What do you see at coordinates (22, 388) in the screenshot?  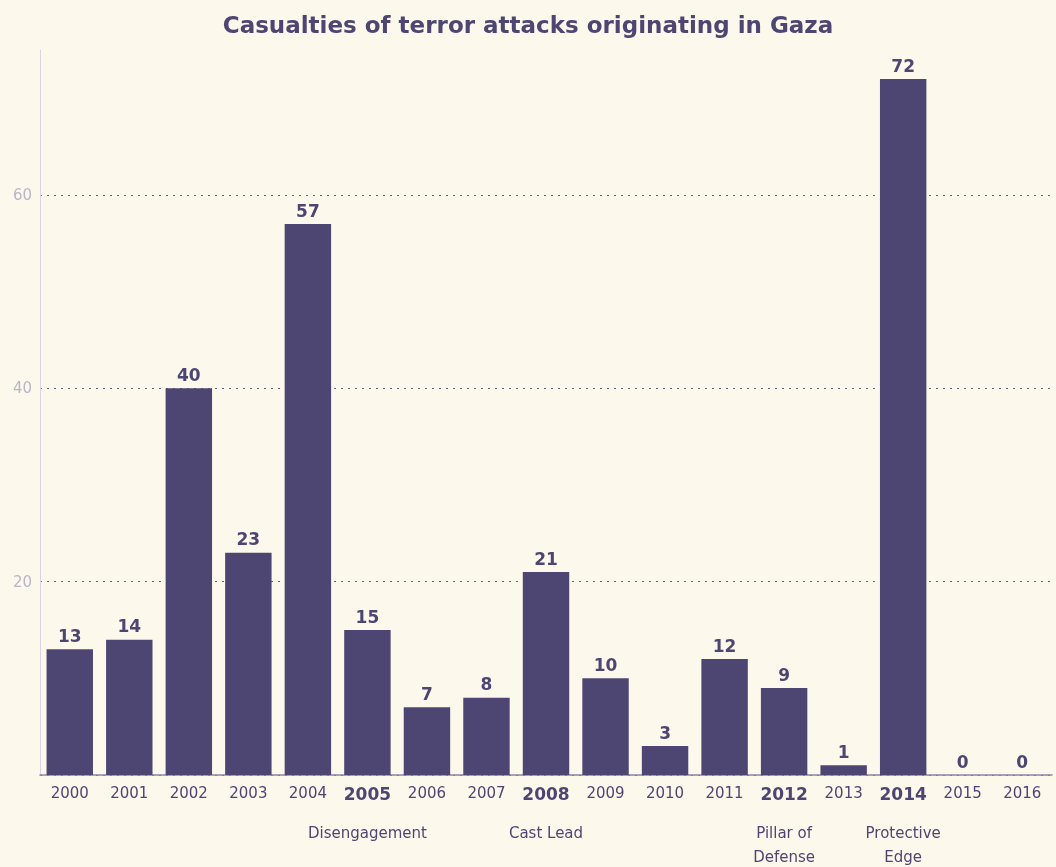 I see `y-tick-label: 40` at bounding box center [22, 388].